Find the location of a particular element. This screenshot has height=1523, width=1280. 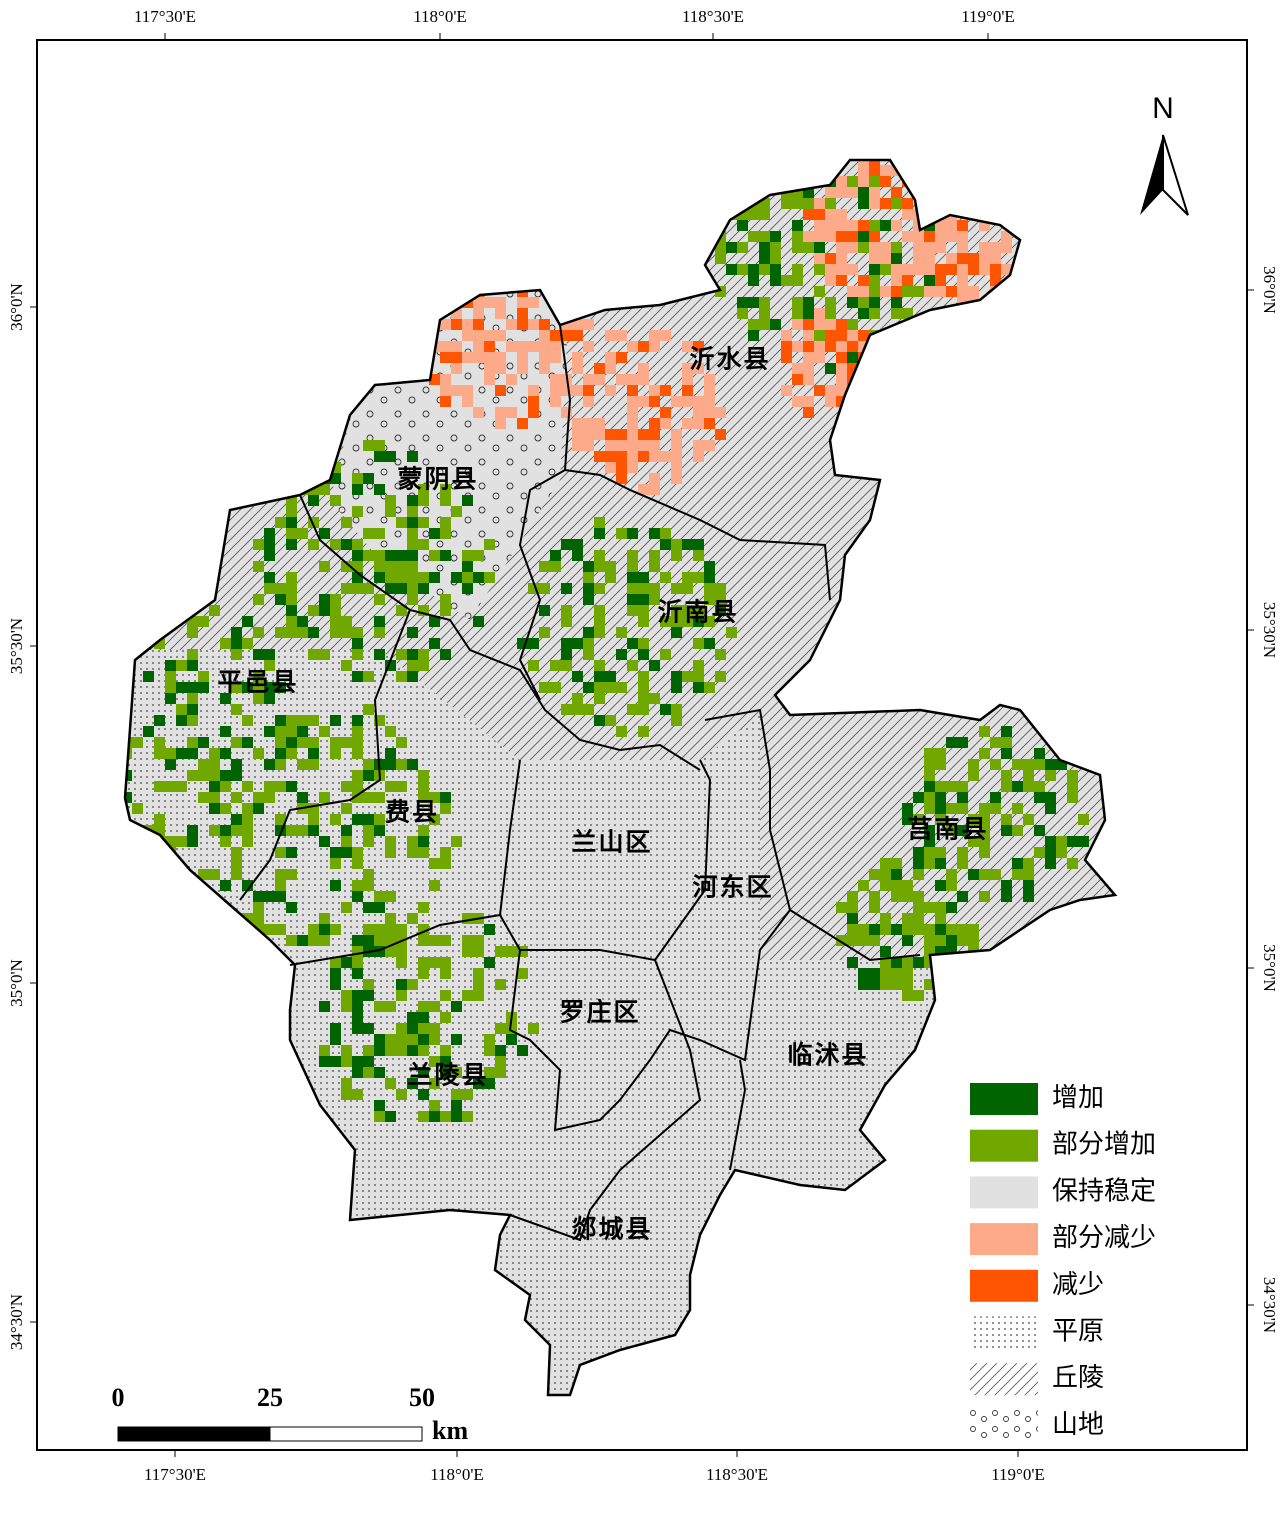

arrow-right is located at coordinates (1175, 175).